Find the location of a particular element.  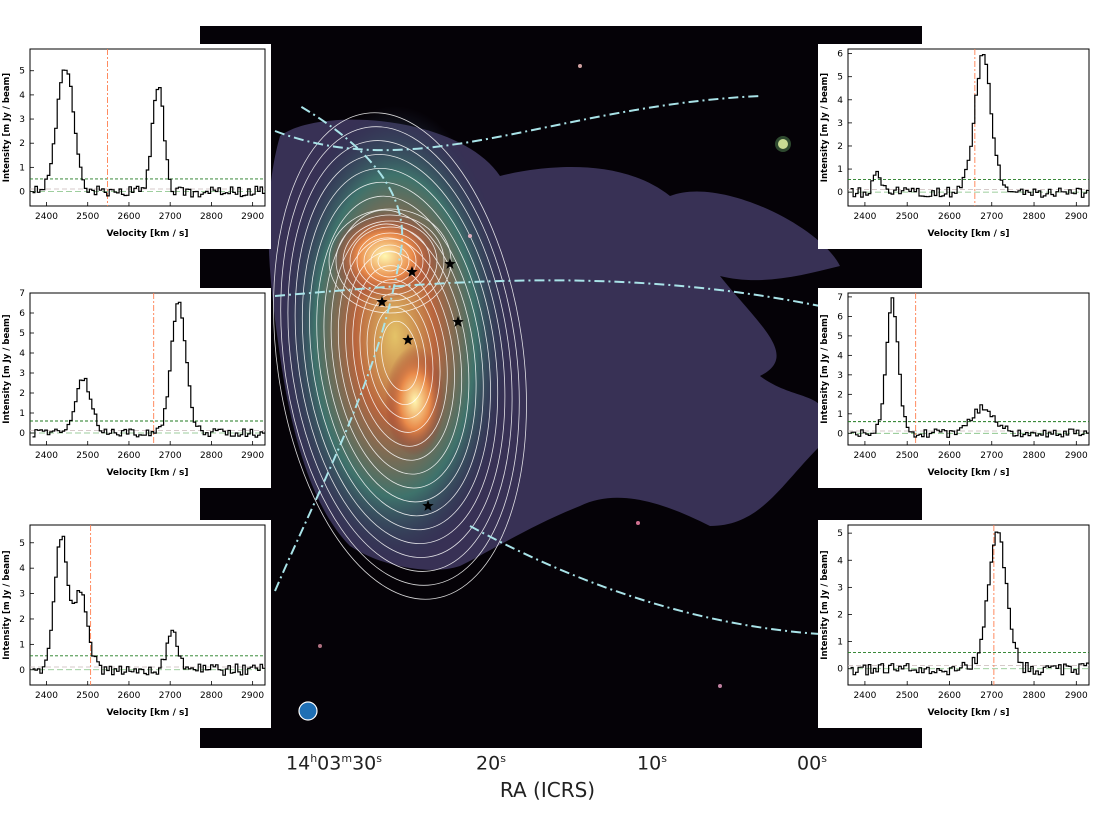

ra-tick-label: 00s is located at coordinates (812, 763).